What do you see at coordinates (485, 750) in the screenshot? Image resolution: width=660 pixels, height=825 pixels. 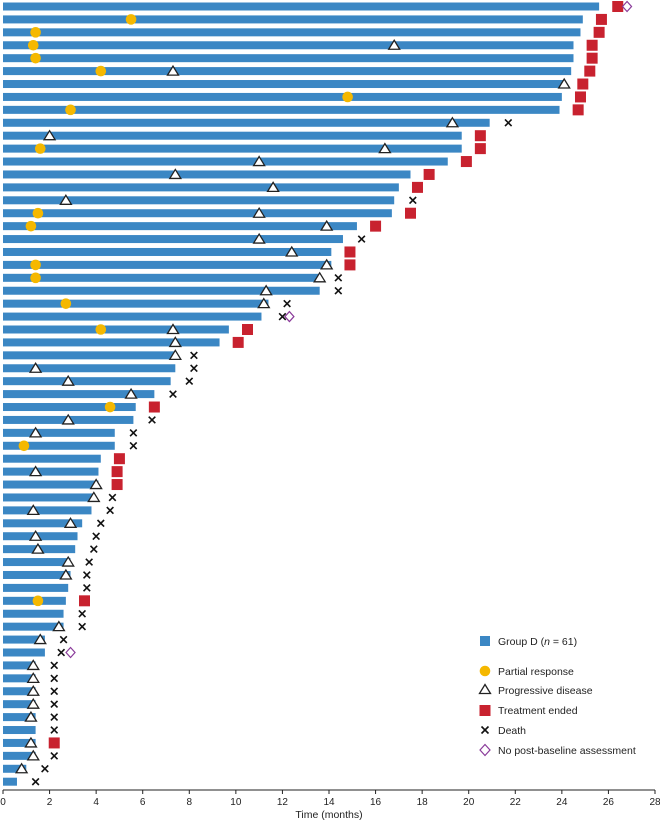 I see `legend-npba-marker` at bounding box center [485, 750].